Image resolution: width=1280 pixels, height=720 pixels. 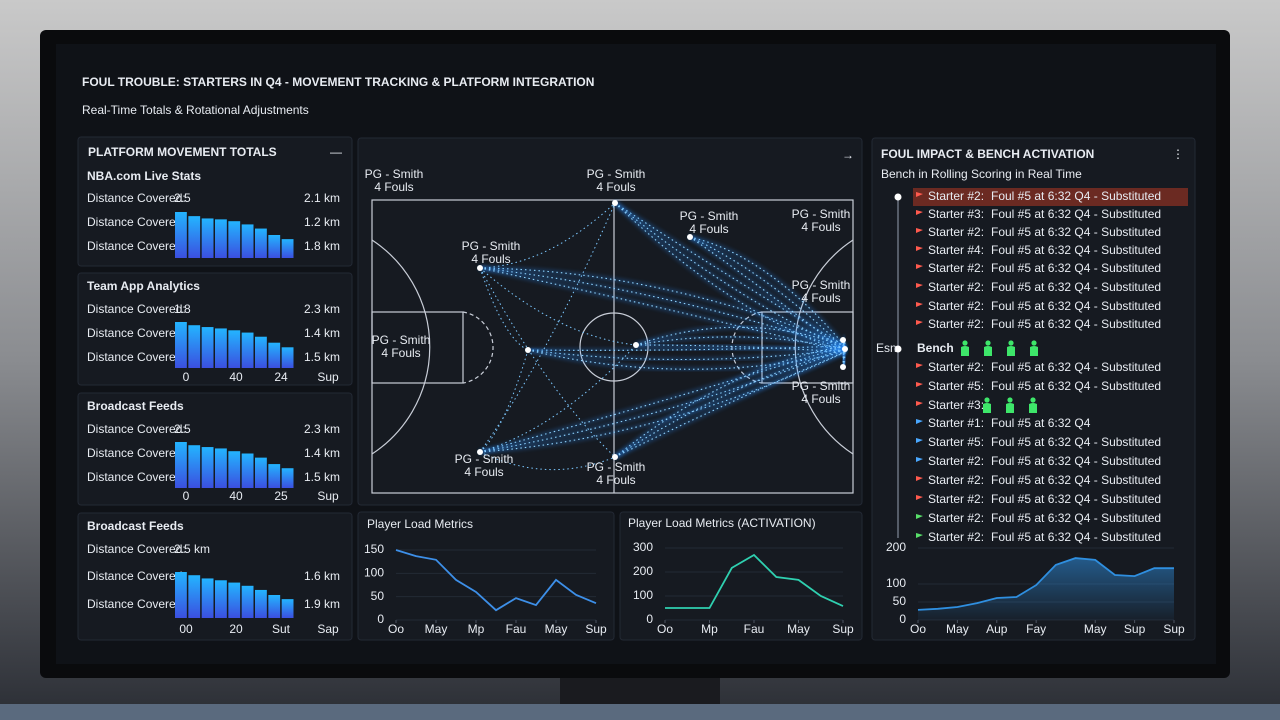 What do you see at coordinates (886, 348) in the screenshot?
I see `side-label: Esn` at bounding box center [886, 348].